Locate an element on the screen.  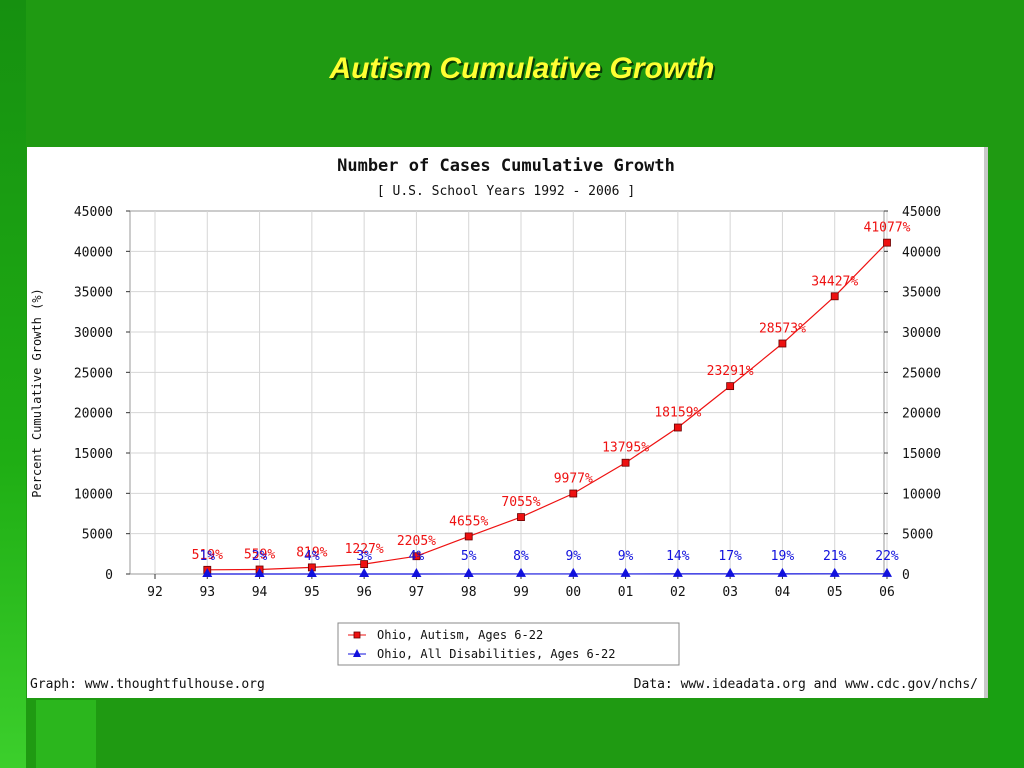
data-label: 23291% is located at coordinates (730, 371).